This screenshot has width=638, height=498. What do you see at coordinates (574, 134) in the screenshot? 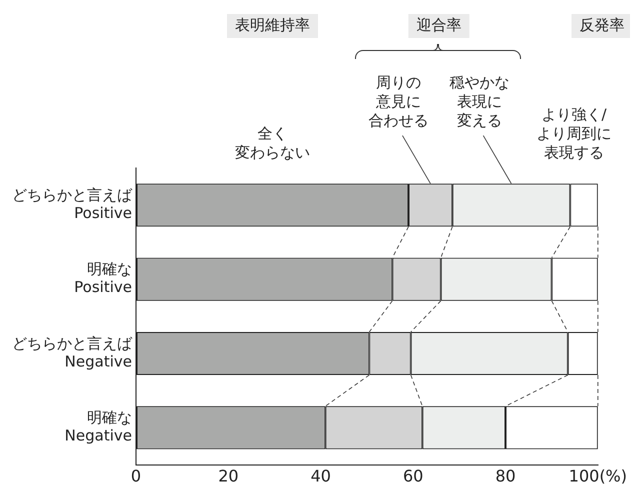
I see `series-label: より強く/より周到に表現する` at bounding box center [574, 134].